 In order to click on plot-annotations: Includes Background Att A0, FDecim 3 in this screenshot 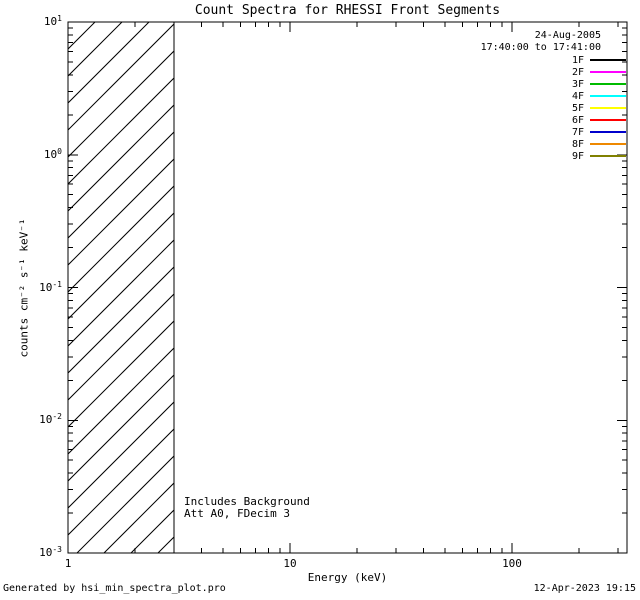, I will do `click(247, 508)`.